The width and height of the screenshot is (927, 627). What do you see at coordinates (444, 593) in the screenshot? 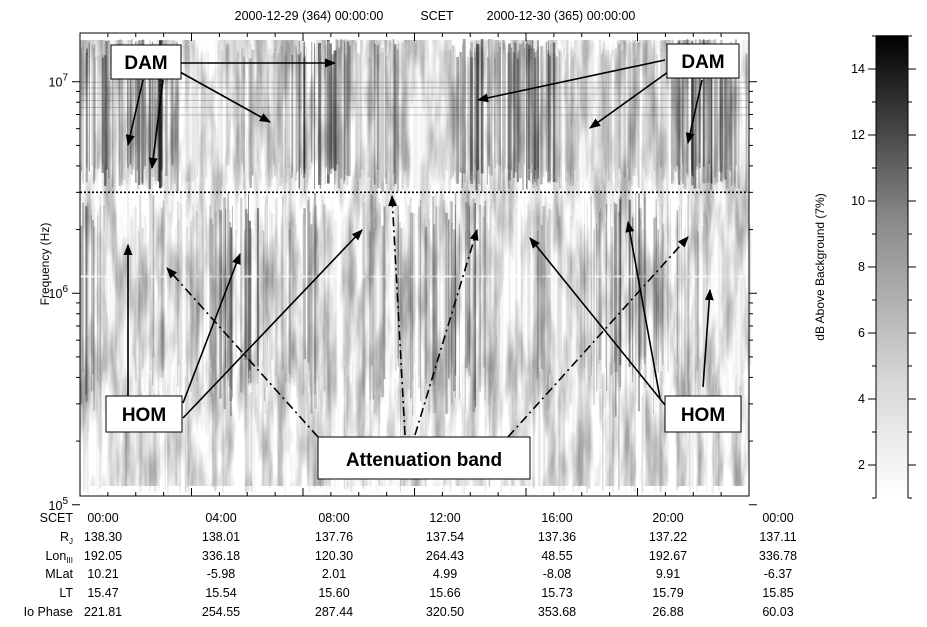
I see `ephemeris-value: 15.66` at bounding box center [444, 593].